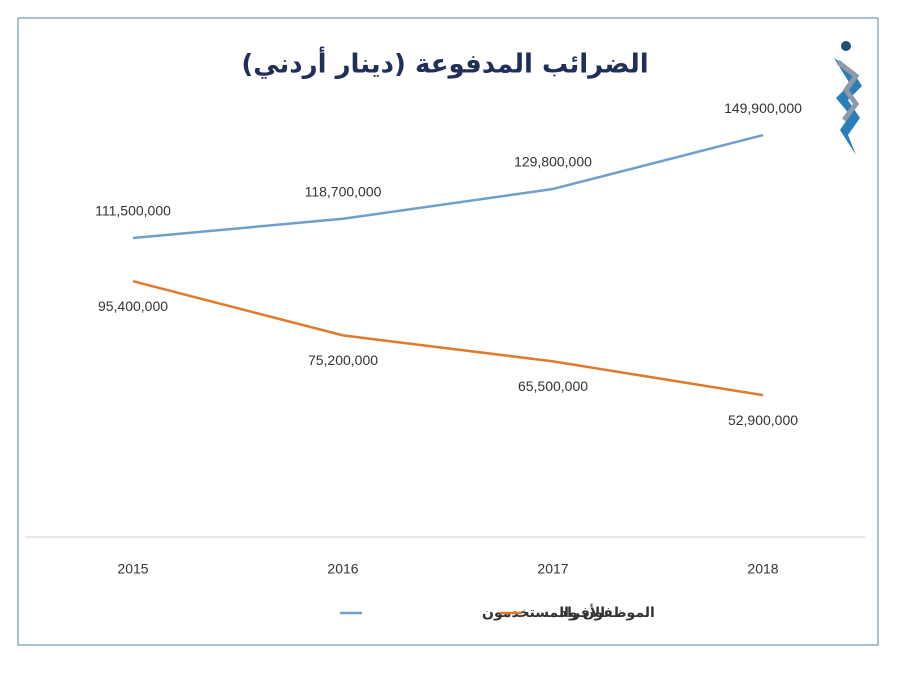 This screenshot has width=900, height=675. Describe the element at coordinates (553, 386) in the screenshot. I see `data-label: 65,500,000` at that location.